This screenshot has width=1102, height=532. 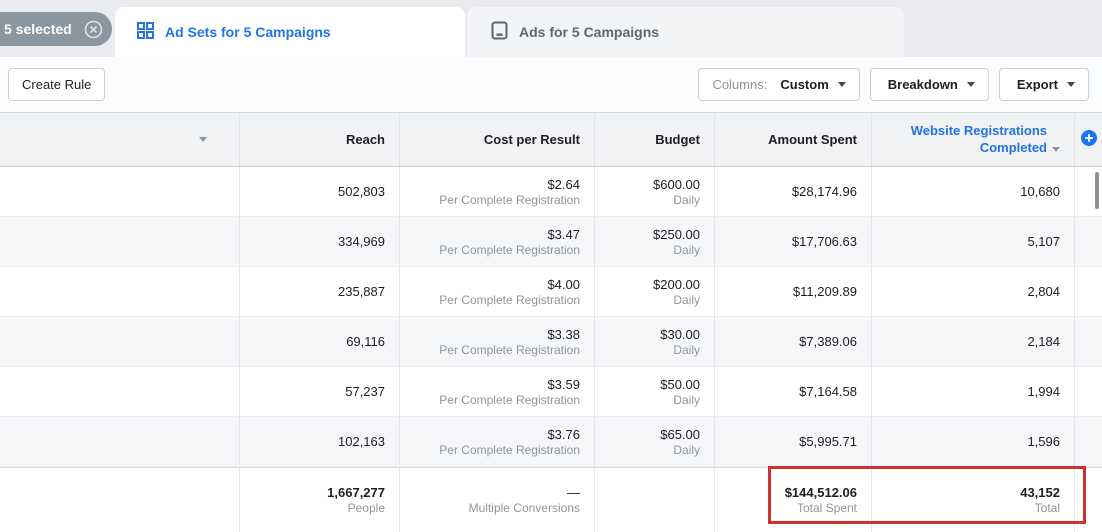 What do you see at coordinates (120, 500) in the screenshot?
I see `totals-name-cell` at bounding box center [120, 500].